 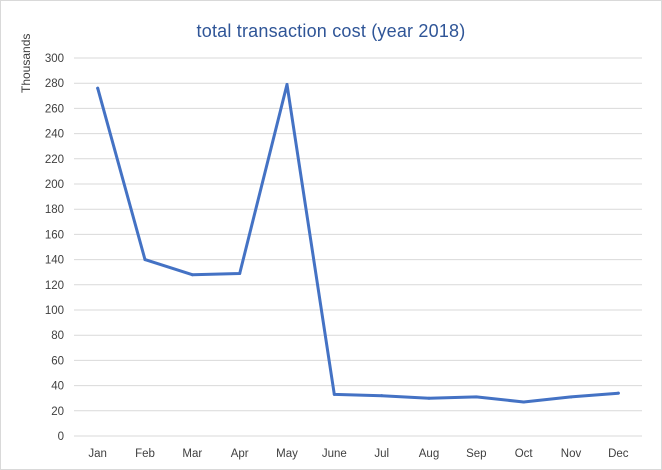 What do you see at coordinates (192, 454) in the screenshot?
I see `x-tick-label: Mar` at bounding box center [192, 454].